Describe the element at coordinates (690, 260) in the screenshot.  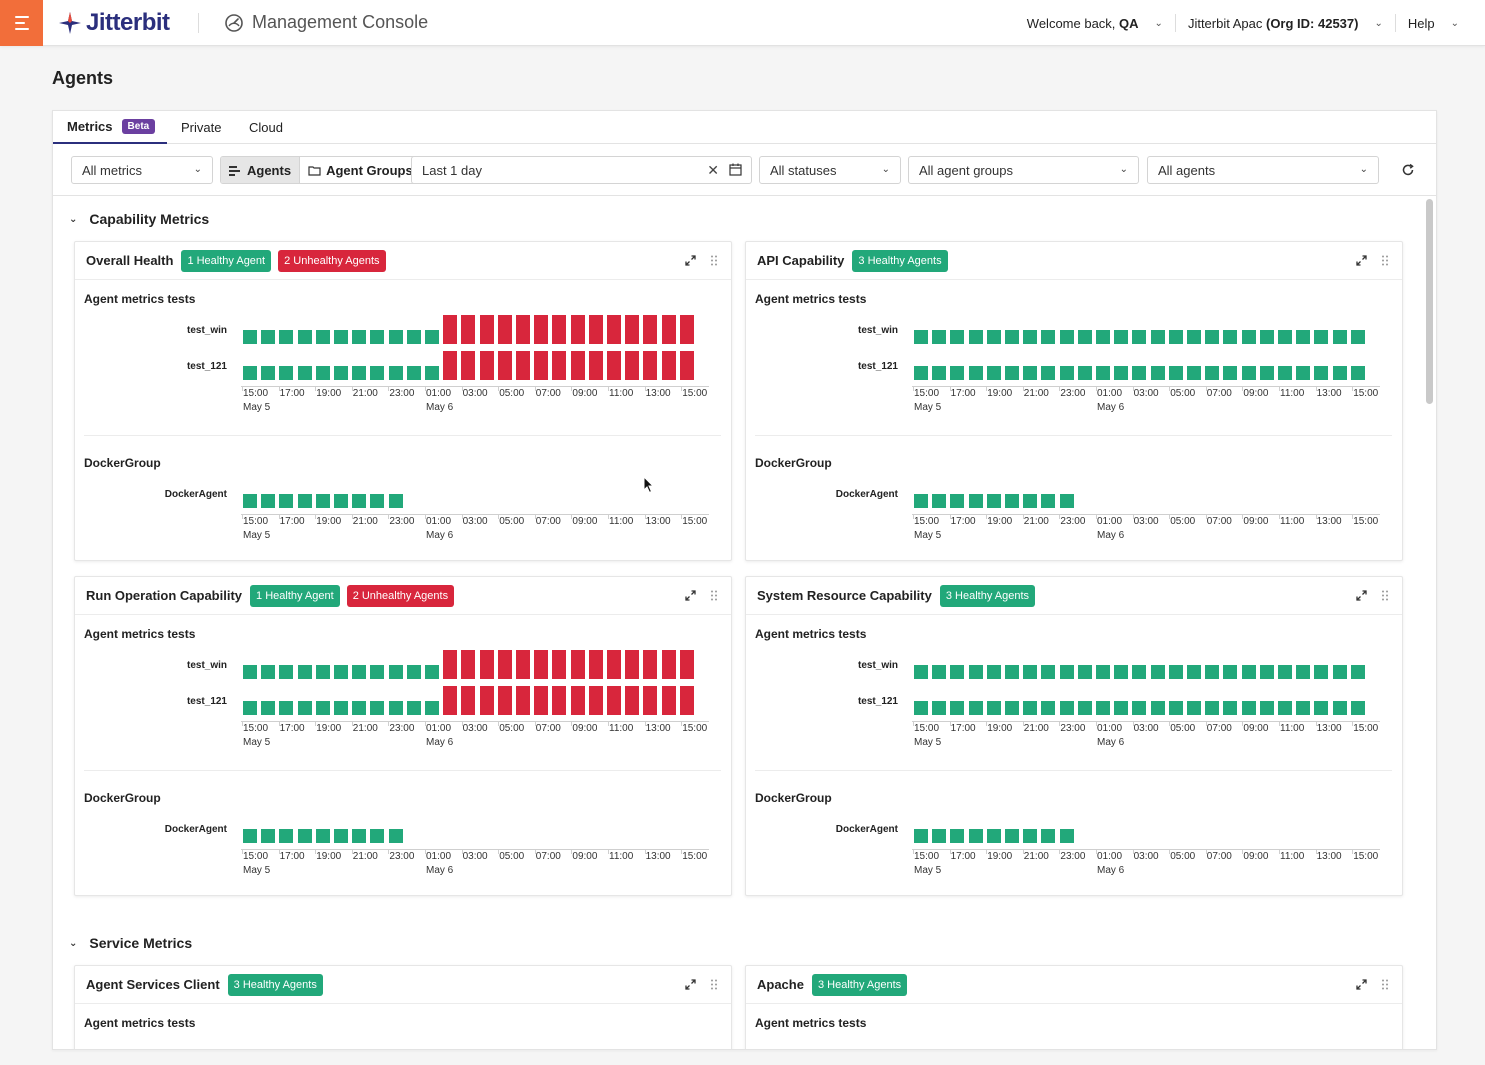
I see `expand-icon` at that location.